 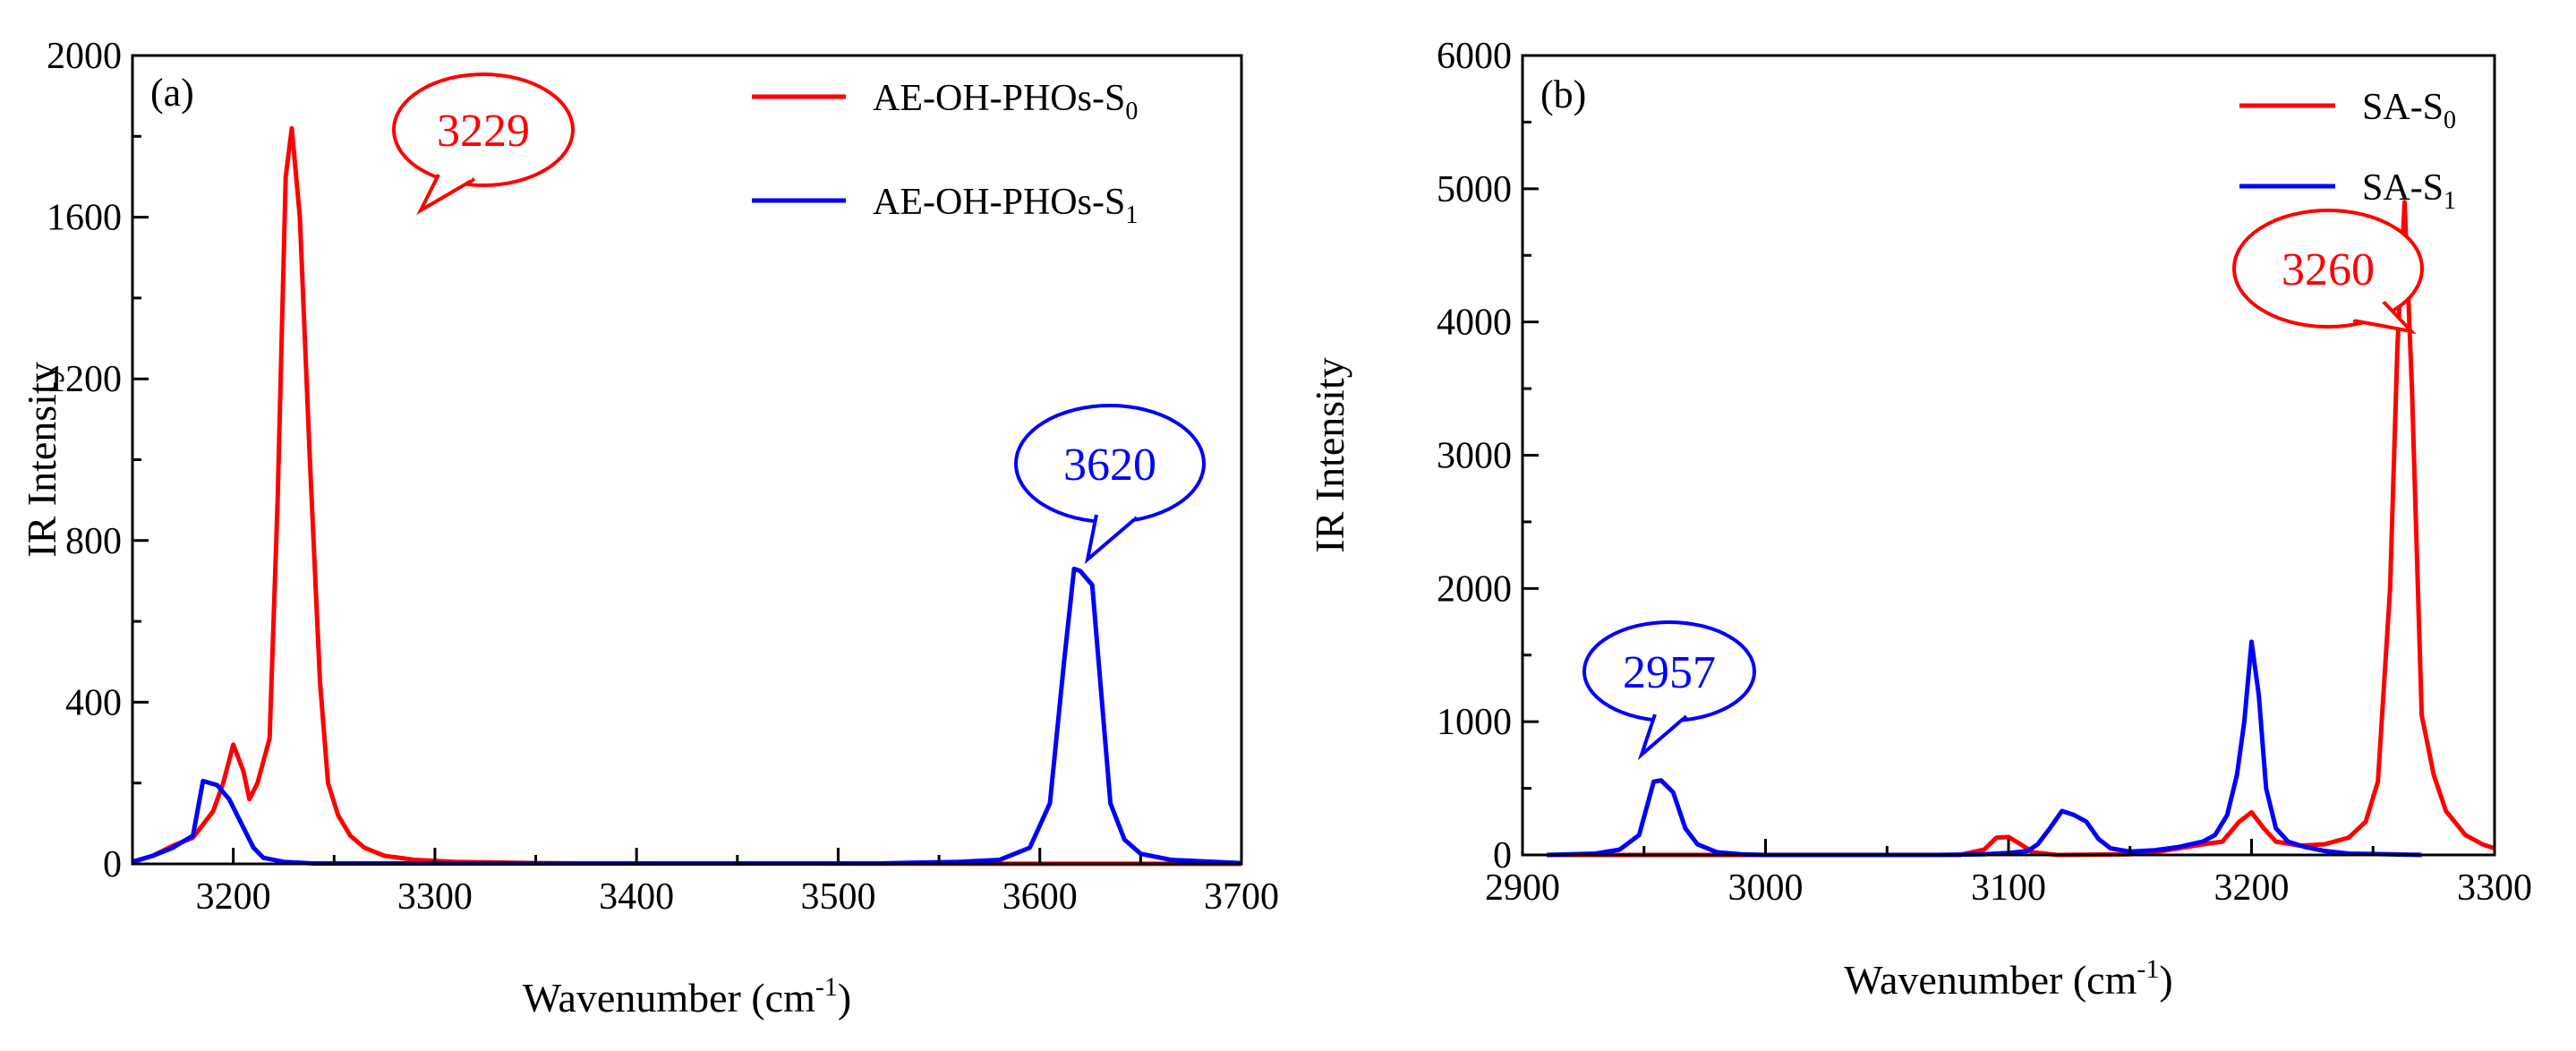 I want to click on callout-label: 3260, so click(x=2328, y=269).